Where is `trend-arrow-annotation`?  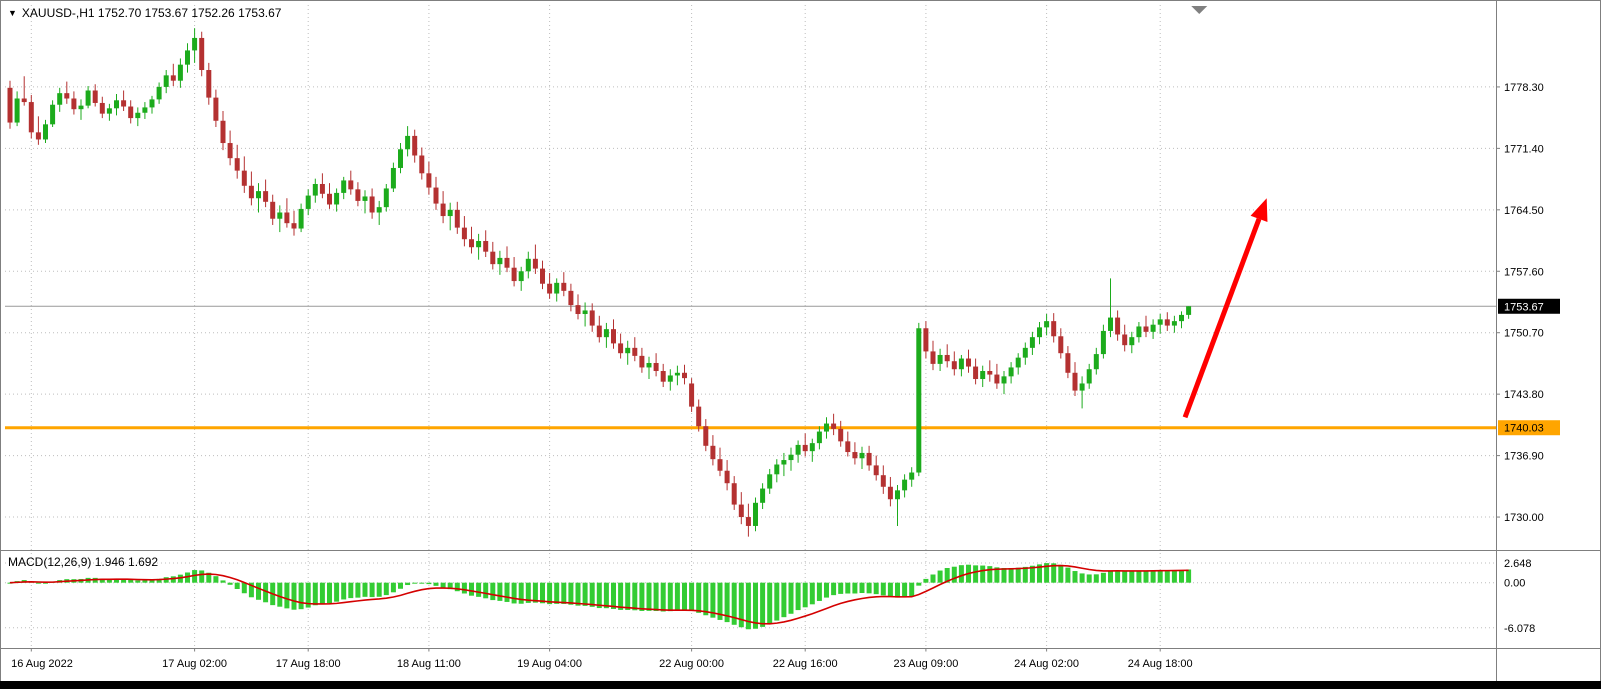 trend-arrow-annotation is located at coordinates (1225, 308).